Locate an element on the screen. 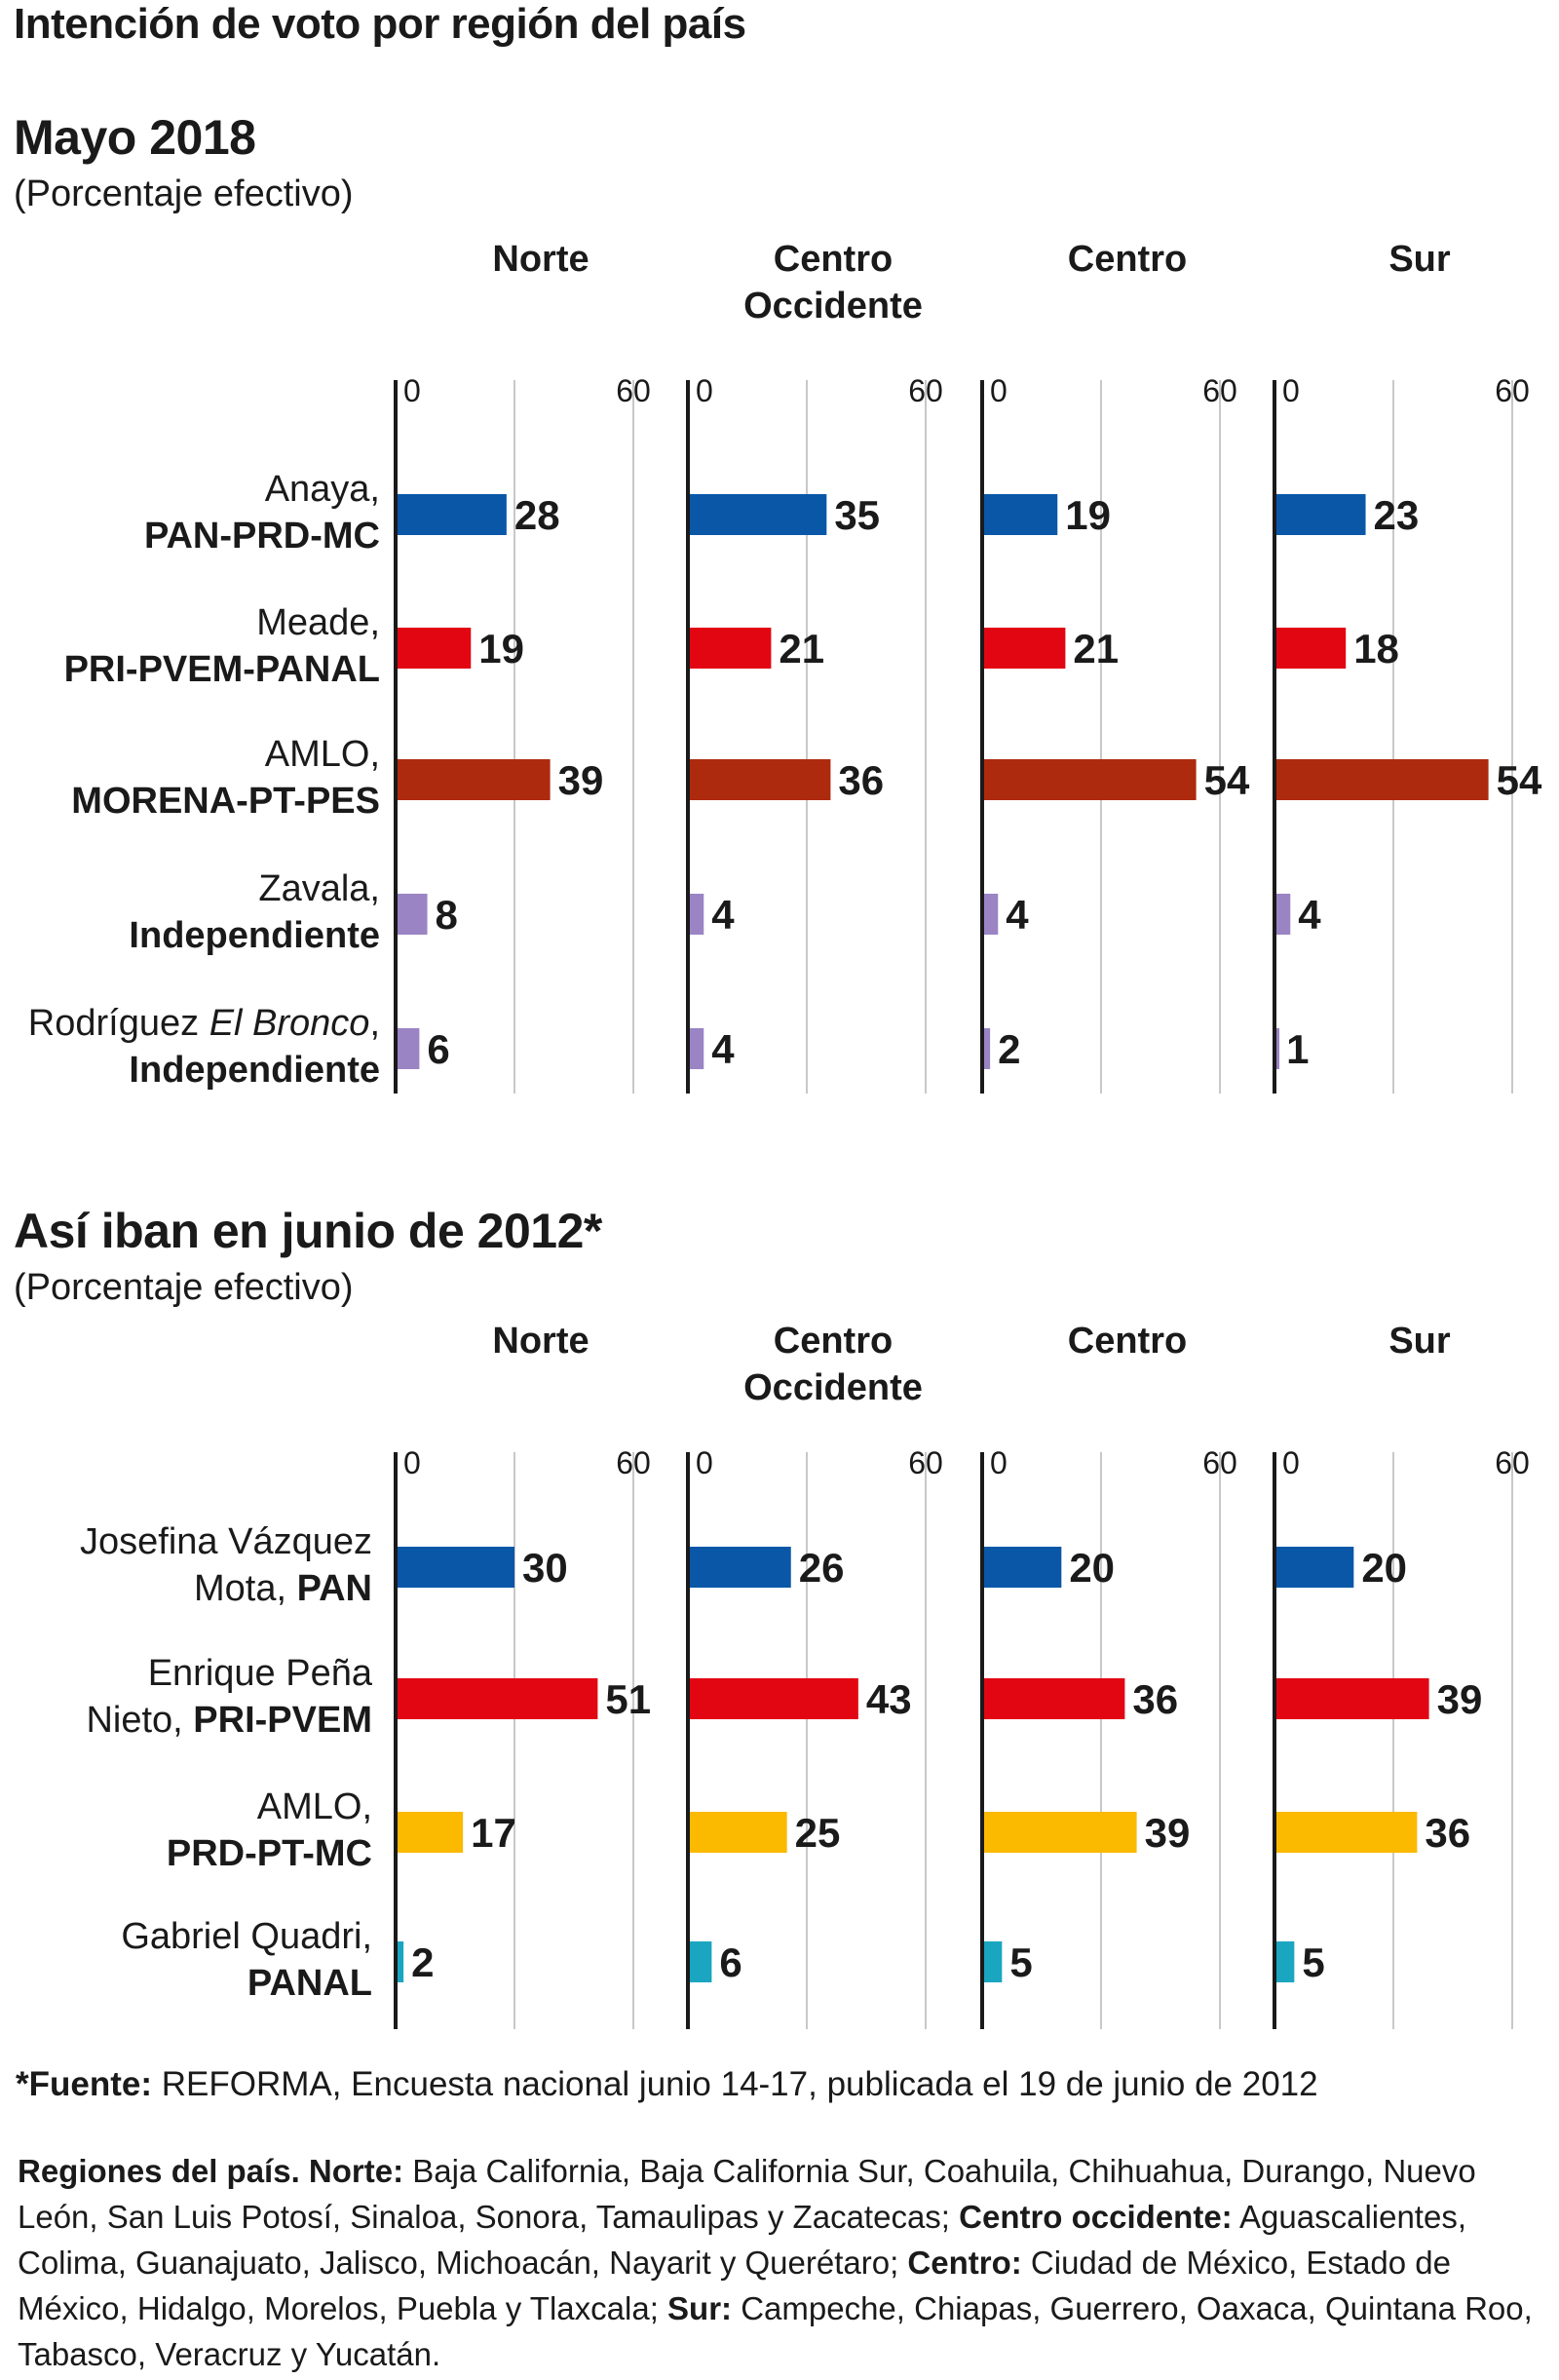 This screenshot has width=1559, height=2380. regions-label: Regiones del país. is located at coordinates (159, 2171).